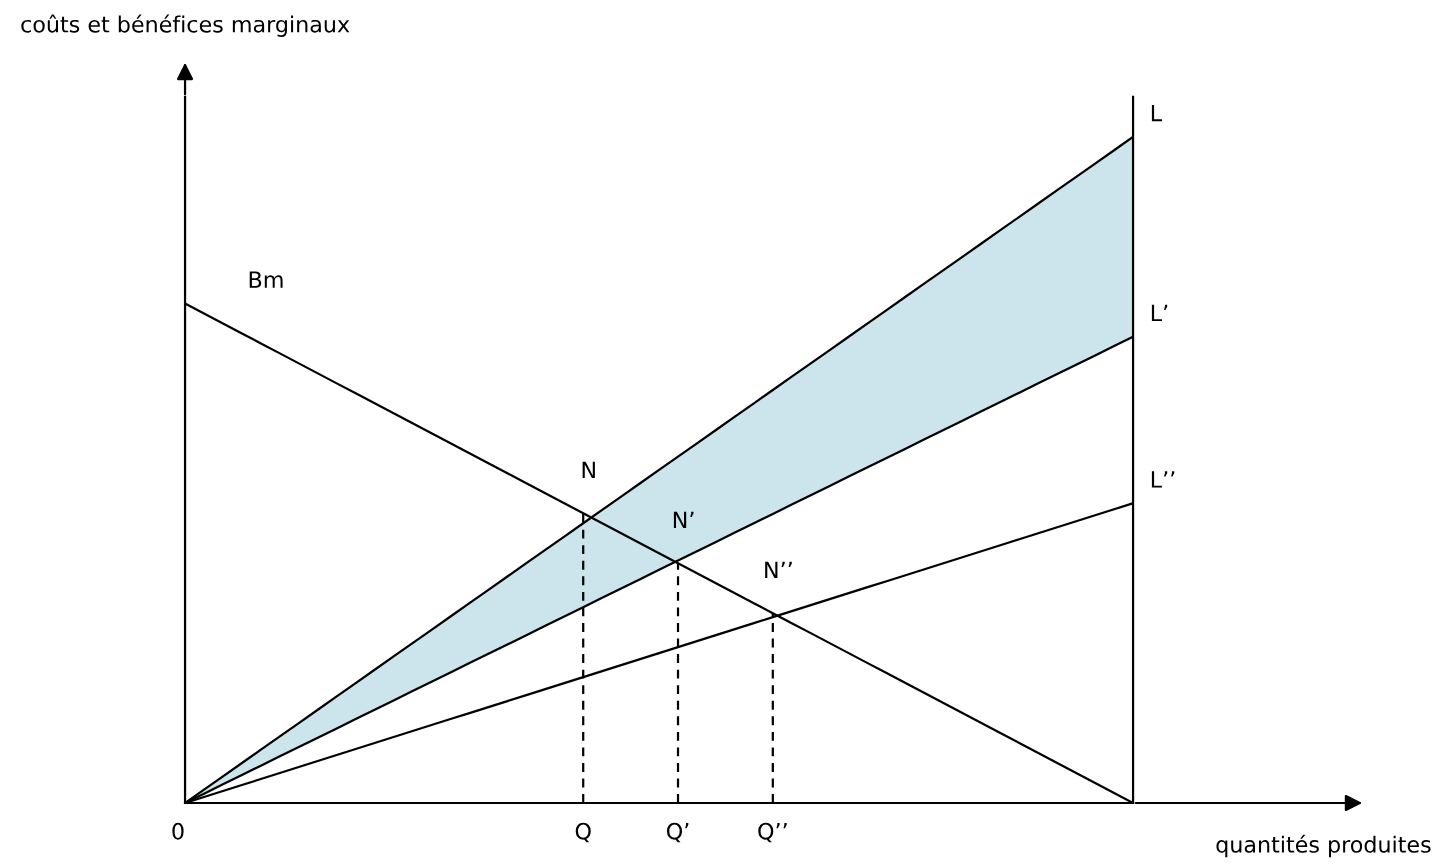  I want to click on series-label: L, so click(1156, 113).